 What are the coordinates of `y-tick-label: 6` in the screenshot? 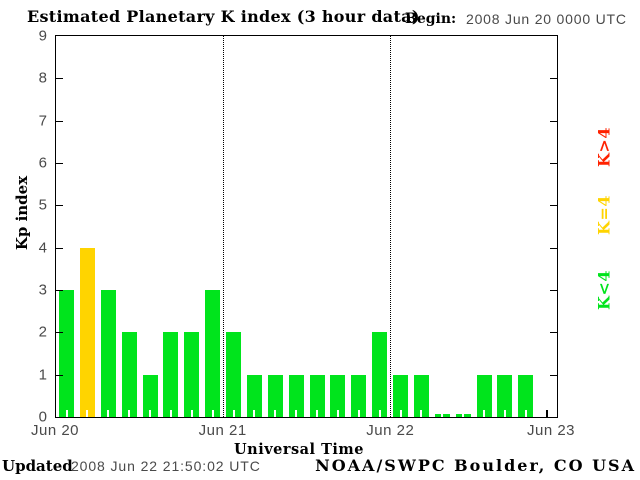 It's located at (42, 163).